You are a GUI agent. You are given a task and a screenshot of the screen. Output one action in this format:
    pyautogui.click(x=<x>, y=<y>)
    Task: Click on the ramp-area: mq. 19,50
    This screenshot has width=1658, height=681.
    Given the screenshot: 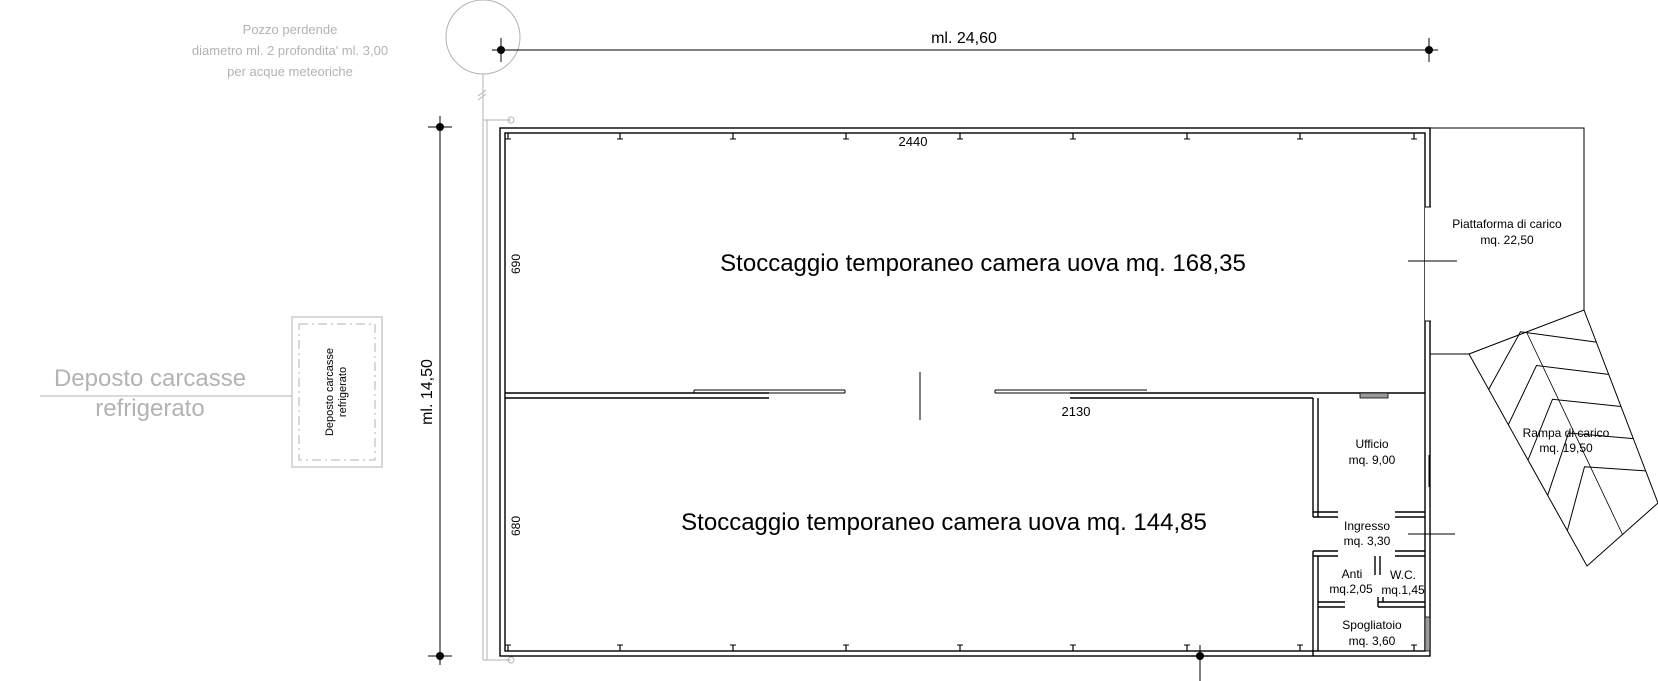 What is the action you would take?
    pyautogui.click(x=1566, y=448)
    